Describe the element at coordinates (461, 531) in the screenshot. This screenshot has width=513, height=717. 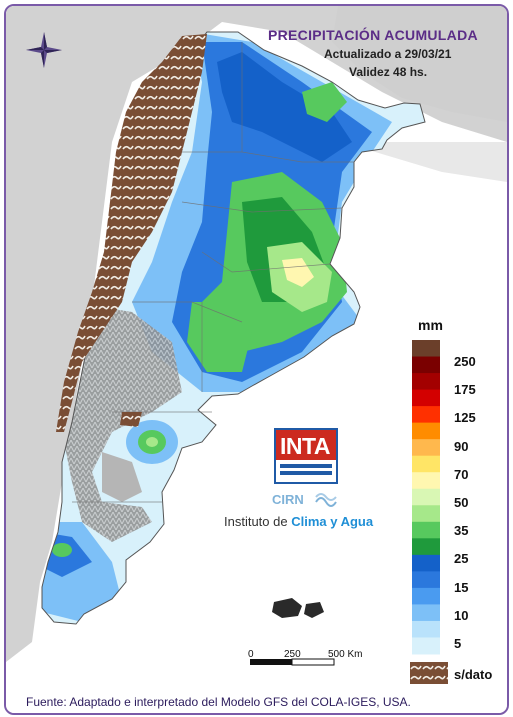
I see `legend-label: 35` at that location.